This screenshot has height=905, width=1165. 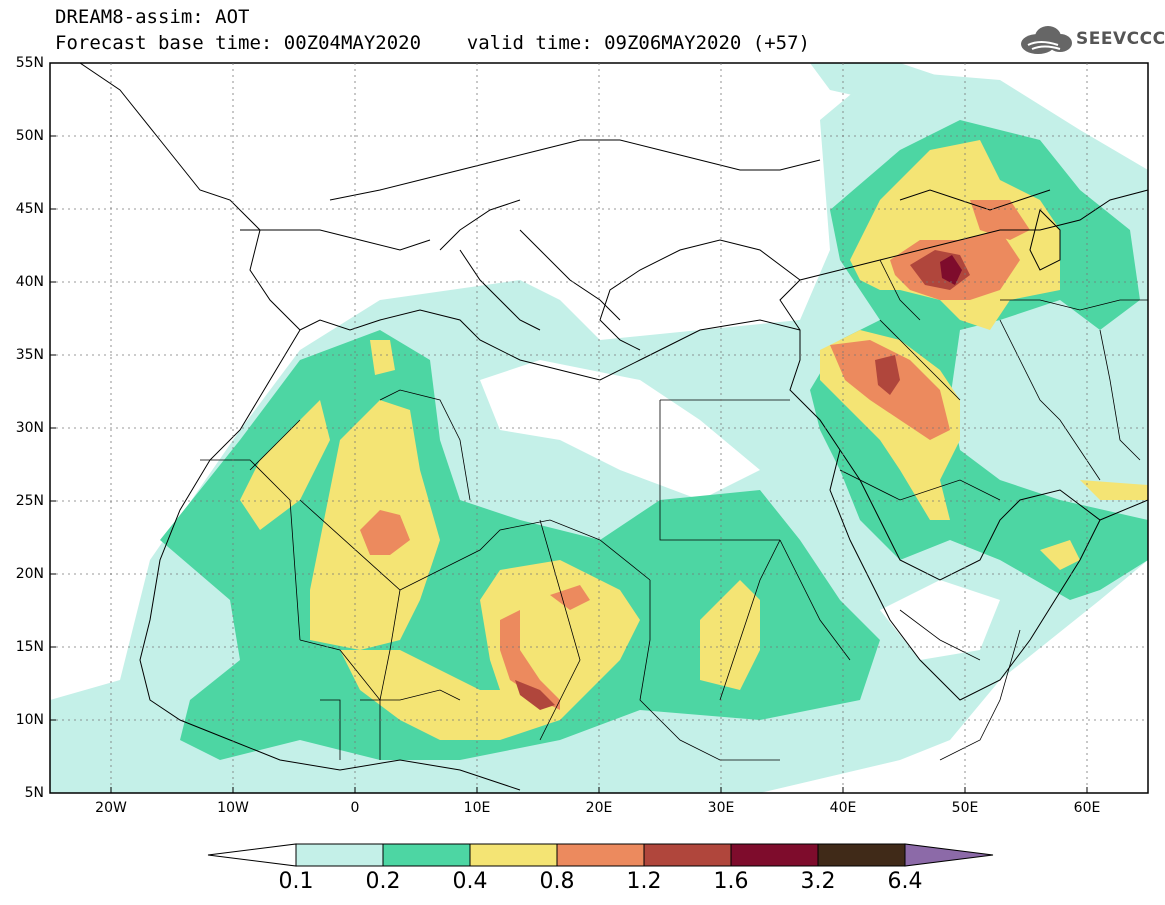 I want to click on lat-label: 25N, so click(x=29, y=501).